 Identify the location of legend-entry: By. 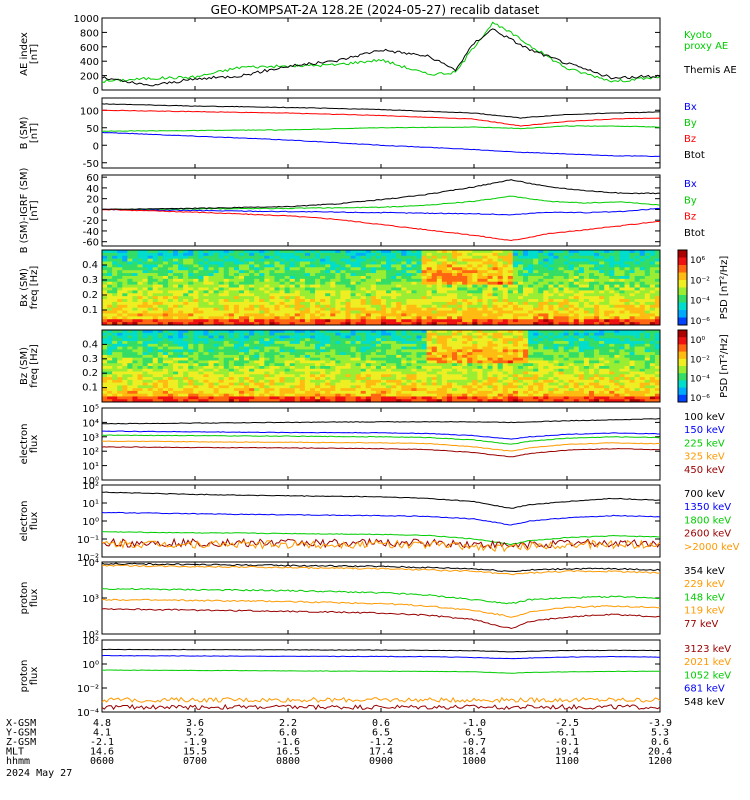
(690, 123).